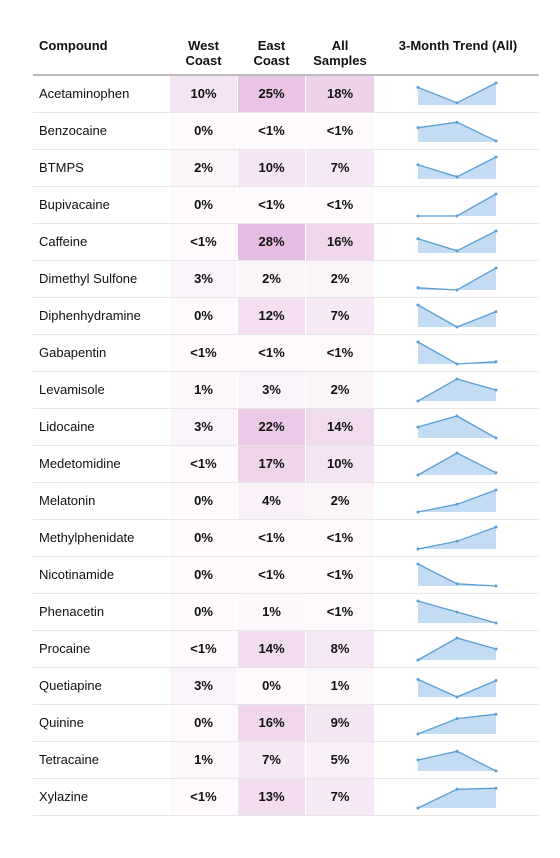  What do you see at coordinates (88, 278) in the screenshot?
I see `compound-name: Dimethyl Sulfone` at bounding box center [88, 278].